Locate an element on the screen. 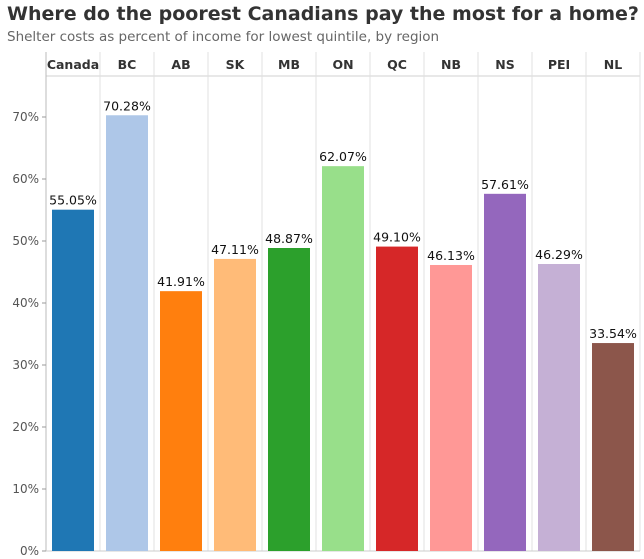 The height and width of the screenshot is (559, 644). category-label: MB is located at coordinates (289, 64).